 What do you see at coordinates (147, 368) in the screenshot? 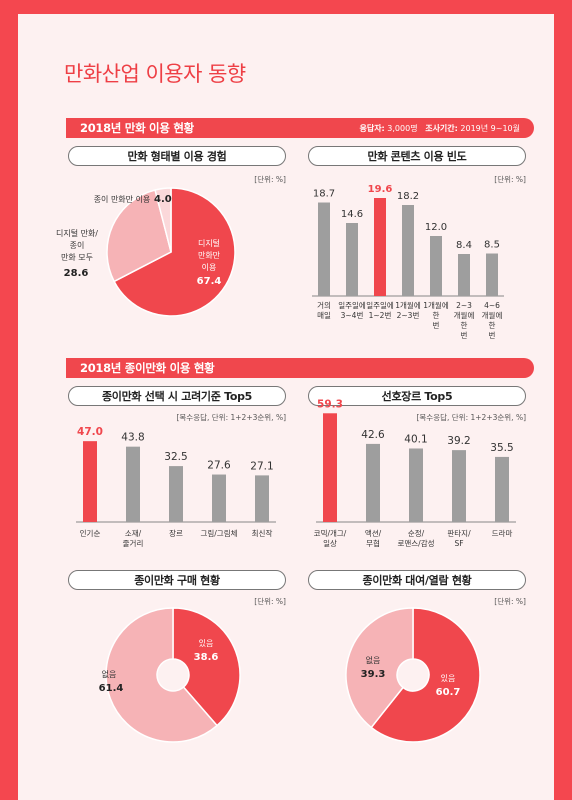
I see `section-title: 2018년 종이만화 이용 현황` at bounding box center [147, 368].